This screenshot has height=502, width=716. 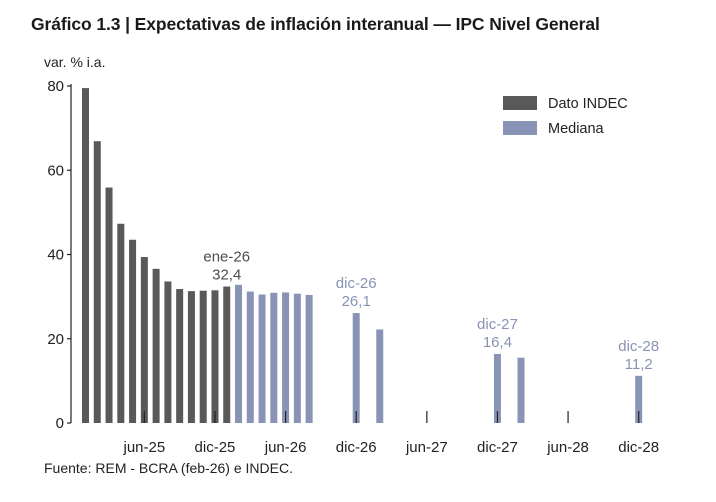 What do you see at coordinates (226, 257) in the screenshot?
I see `annotation-date-0: ene-26` at bounding box center [226, 257].